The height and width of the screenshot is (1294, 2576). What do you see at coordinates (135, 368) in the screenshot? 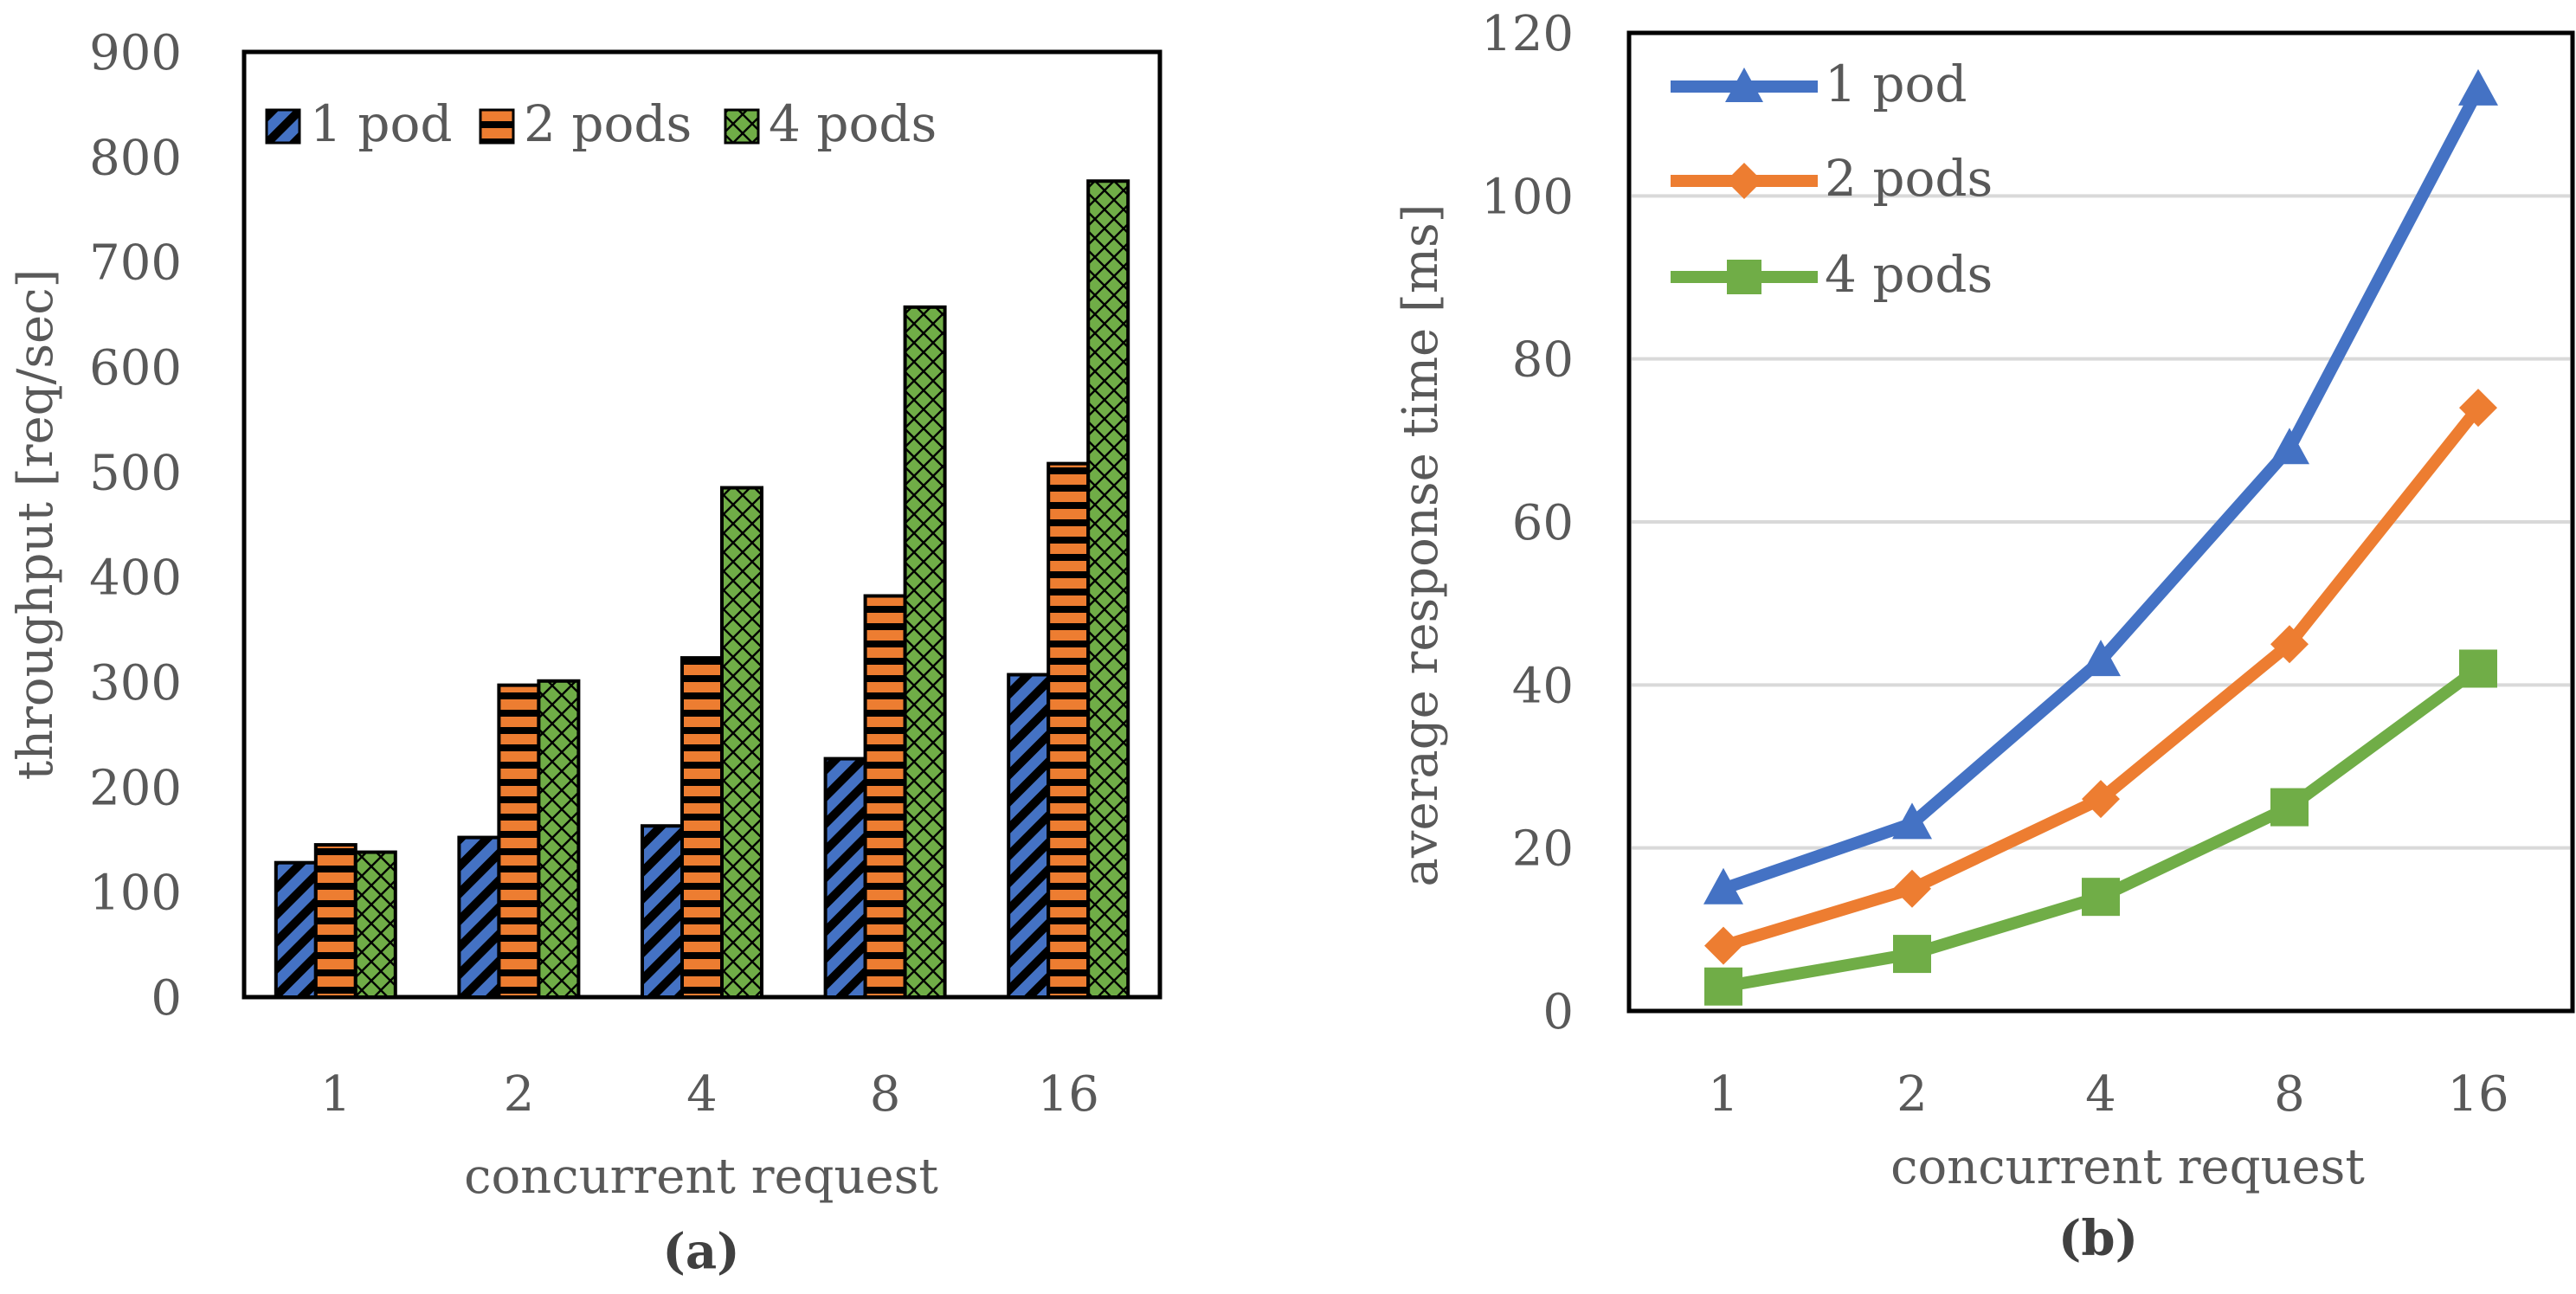
I see `y-tick-label: 600` at bounding box center [135, 368].